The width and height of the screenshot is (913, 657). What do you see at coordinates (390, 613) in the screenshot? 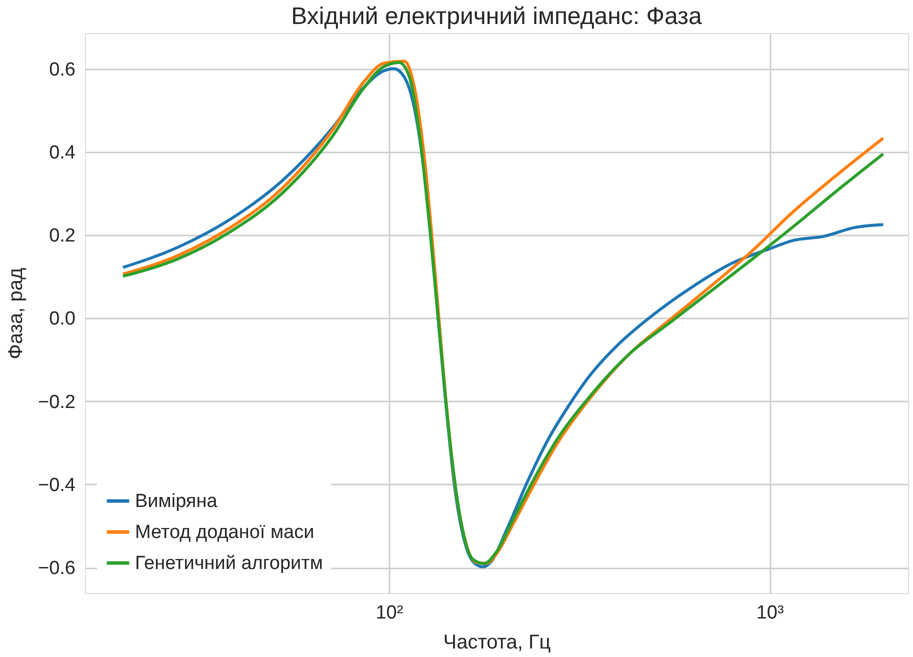
I see `x-tick-label: 10²` at bounding box center [390, 613].